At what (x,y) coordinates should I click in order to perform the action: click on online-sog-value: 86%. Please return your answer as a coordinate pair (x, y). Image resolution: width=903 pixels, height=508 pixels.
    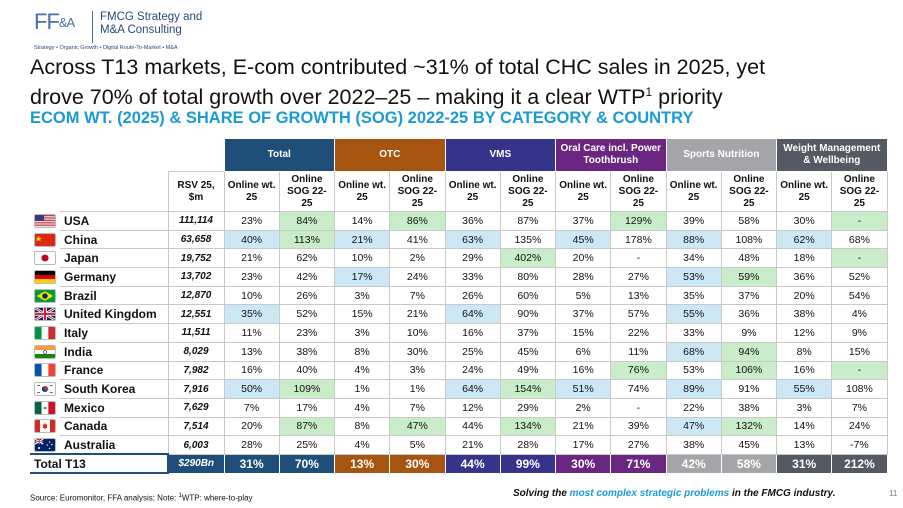
    Looking at the image, I should click on (417, 221).